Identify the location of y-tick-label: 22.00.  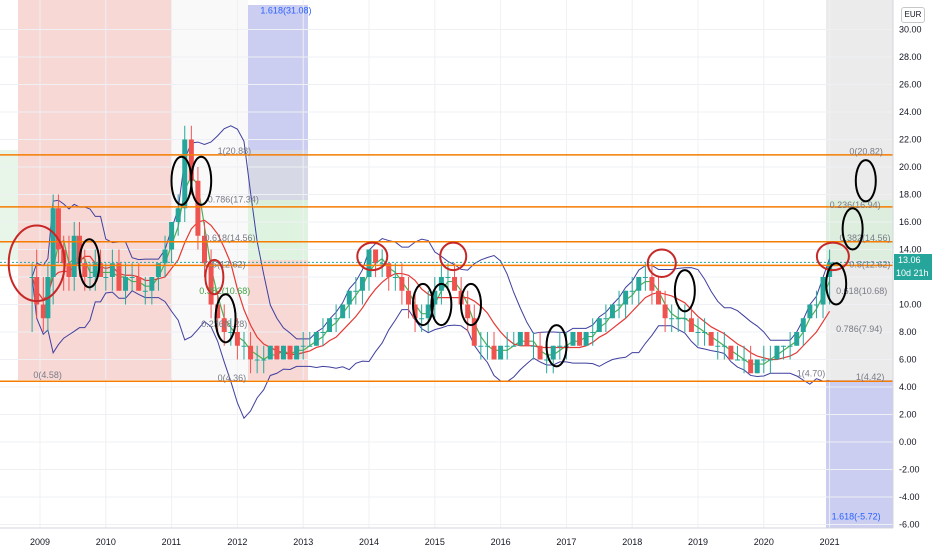
(910, 140).